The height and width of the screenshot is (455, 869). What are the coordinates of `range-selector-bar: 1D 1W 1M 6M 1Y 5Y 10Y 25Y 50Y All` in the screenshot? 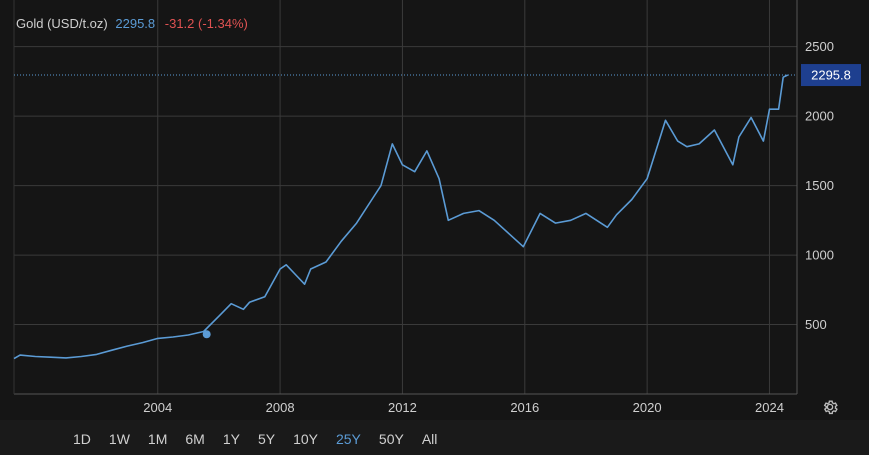 It's located at (434, 437).